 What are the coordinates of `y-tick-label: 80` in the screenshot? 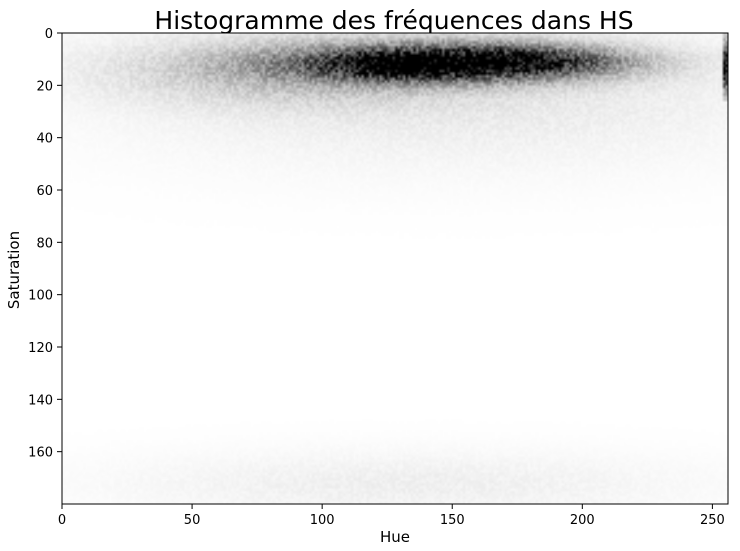 It's located at (44, 243).